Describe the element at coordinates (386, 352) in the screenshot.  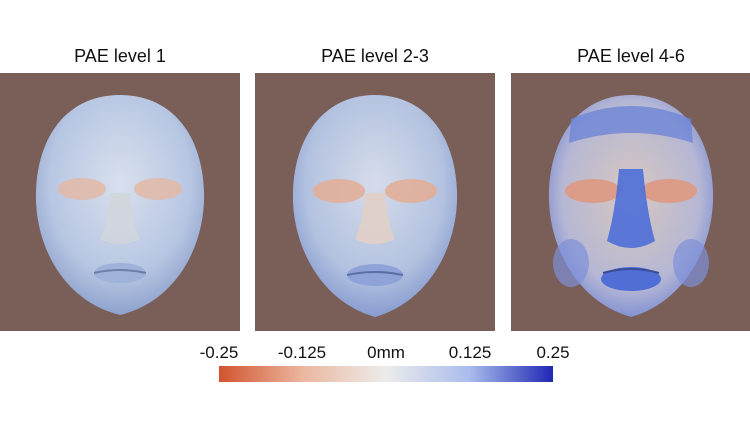
I see `colorbar-tick-zero: 0mm` at that location.